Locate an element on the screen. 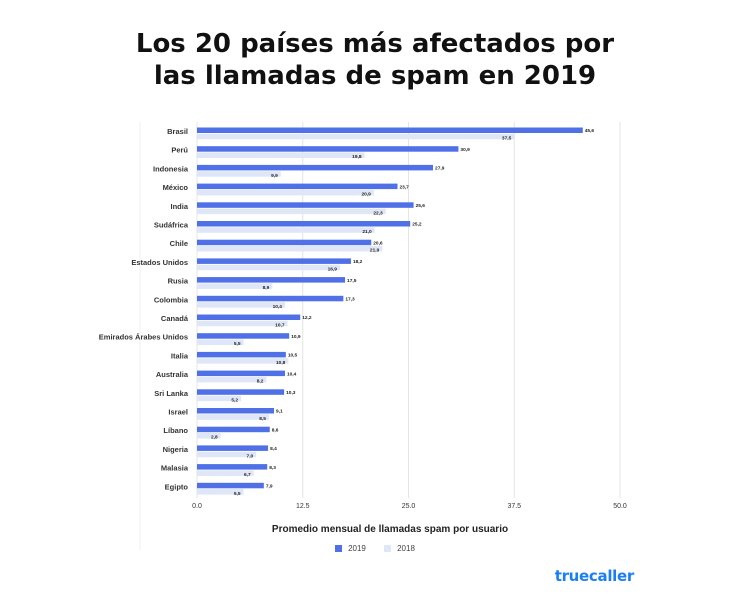  bar-2019-sri-lanka is located at coordinates (241, 392).